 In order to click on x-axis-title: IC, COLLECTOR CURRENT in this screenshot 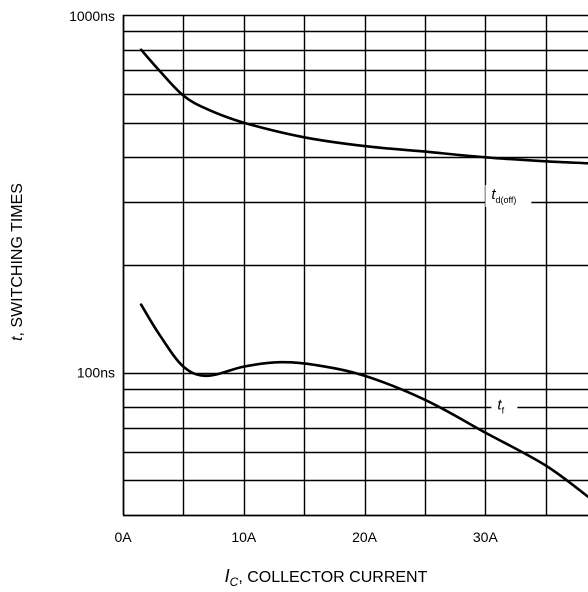, I will do `click(326, 577)`.